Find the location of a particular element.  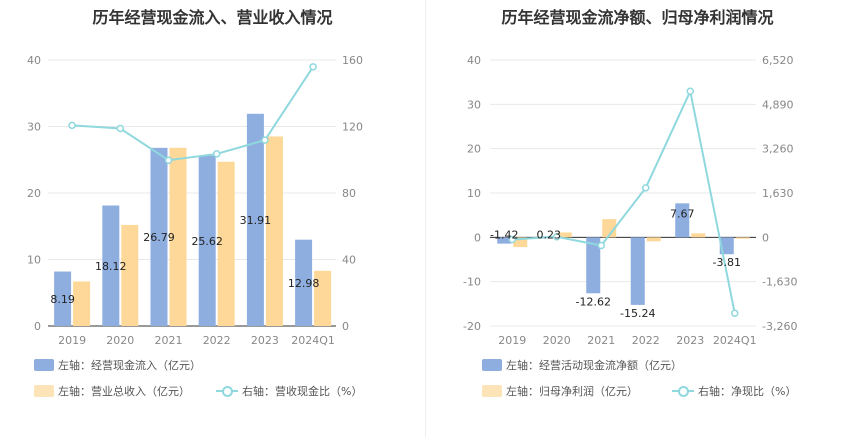

right-tick-label: 120 is located at coordinates (352, 127).